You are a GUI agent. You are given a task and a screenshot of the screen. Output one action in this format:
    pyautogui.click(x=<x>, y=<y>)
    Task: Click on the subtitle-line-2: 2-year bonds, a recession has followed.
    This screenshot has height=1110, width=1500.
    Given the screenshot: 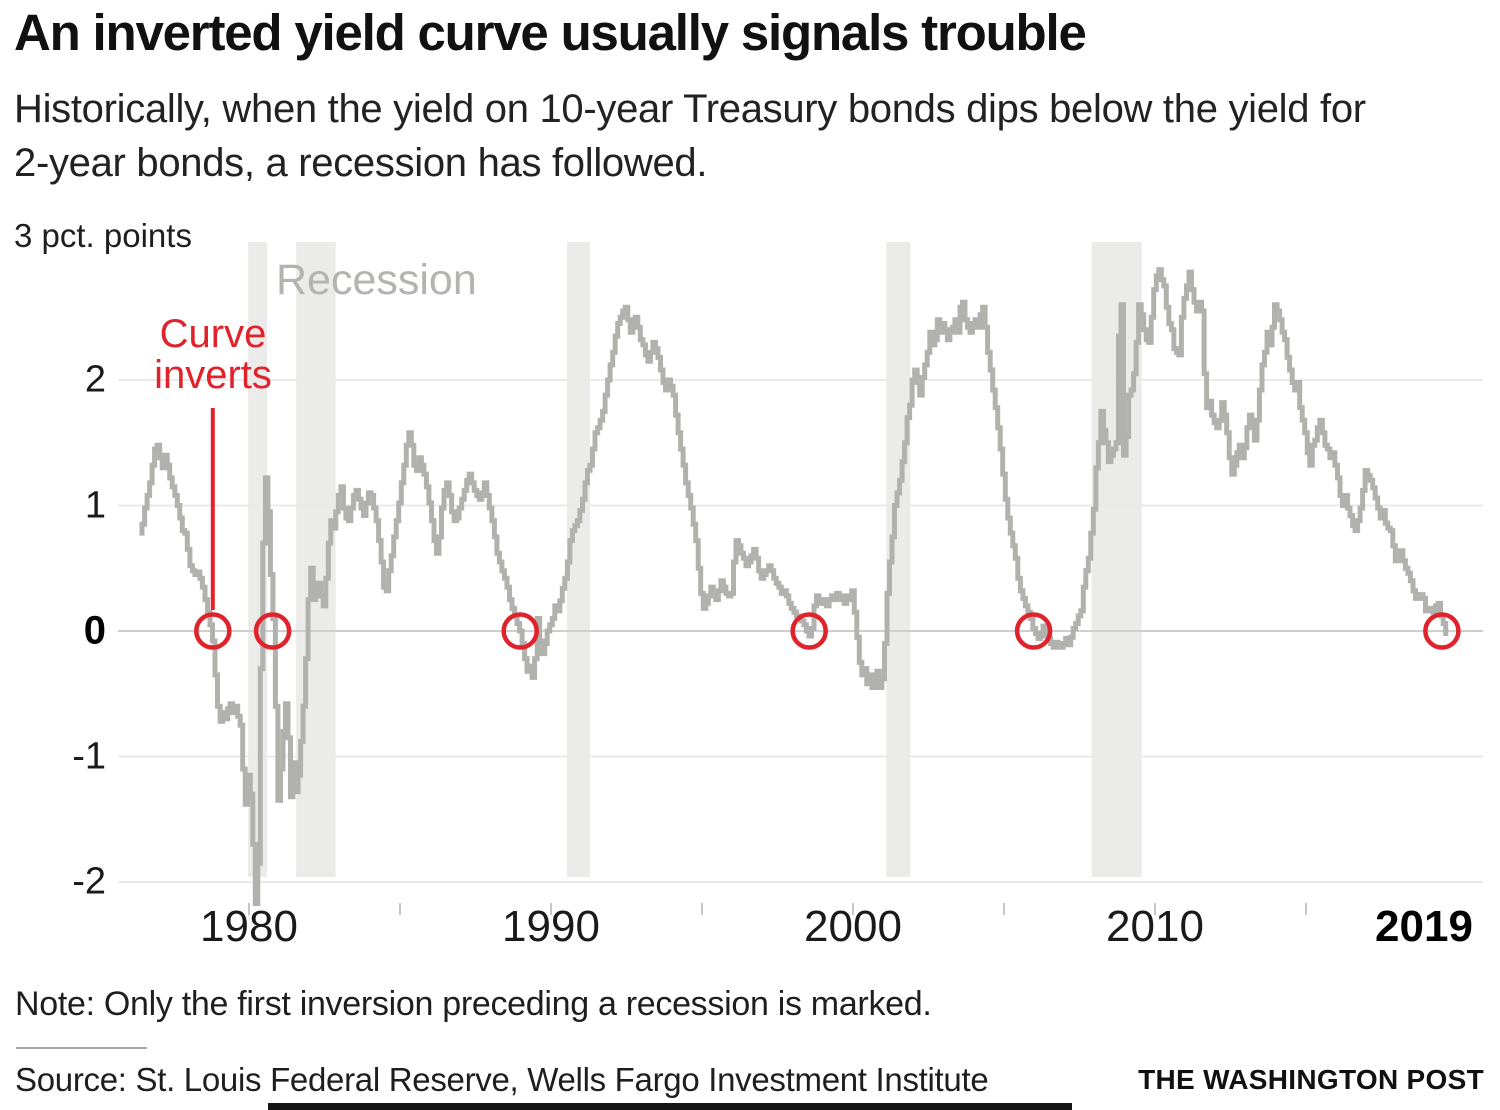 What is the action you would take?
    pyautogui.click(x=361, y=163)
    